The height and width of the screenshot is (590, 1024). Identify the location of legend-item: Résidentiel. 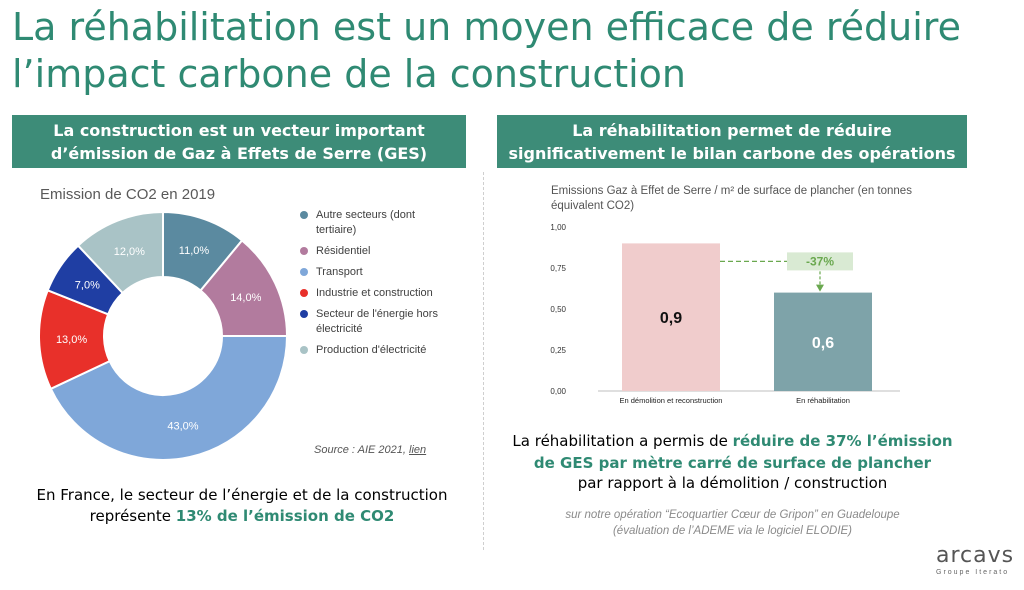
(375, 251).